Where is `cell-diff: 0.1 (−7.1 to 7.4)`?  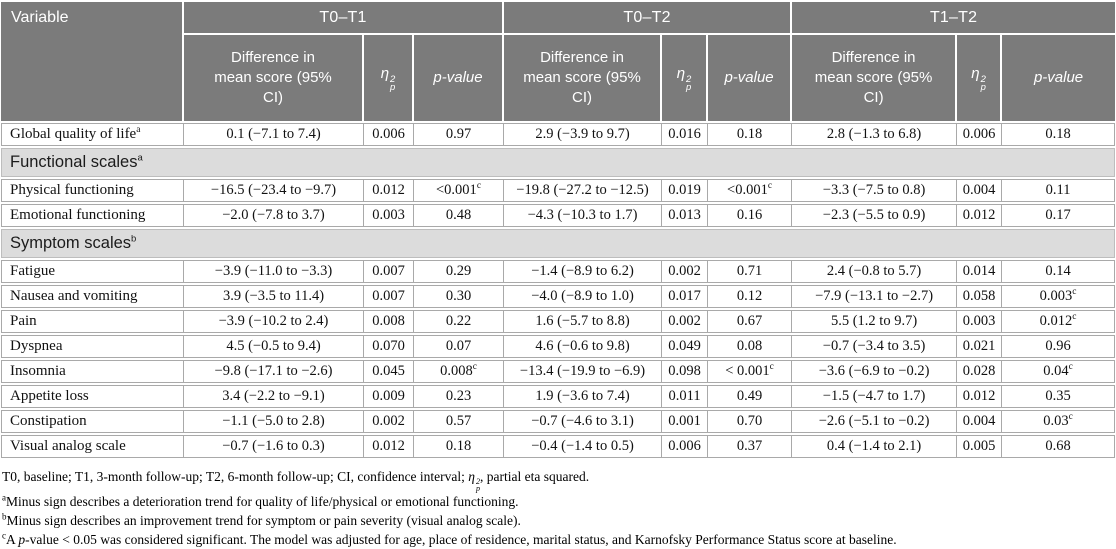 cell-diff: 0.1 (−7.1 to 7.4) is located at coordinates (274, 134).